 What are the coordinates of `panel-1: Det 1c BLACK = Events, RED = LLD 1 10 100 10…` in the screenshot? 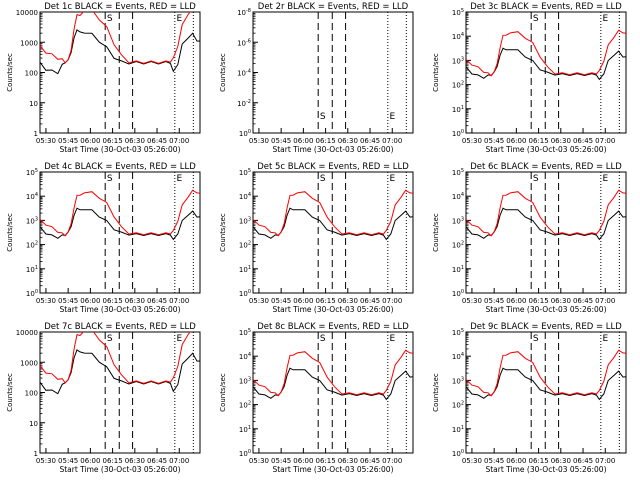 It's located at (103, 78).